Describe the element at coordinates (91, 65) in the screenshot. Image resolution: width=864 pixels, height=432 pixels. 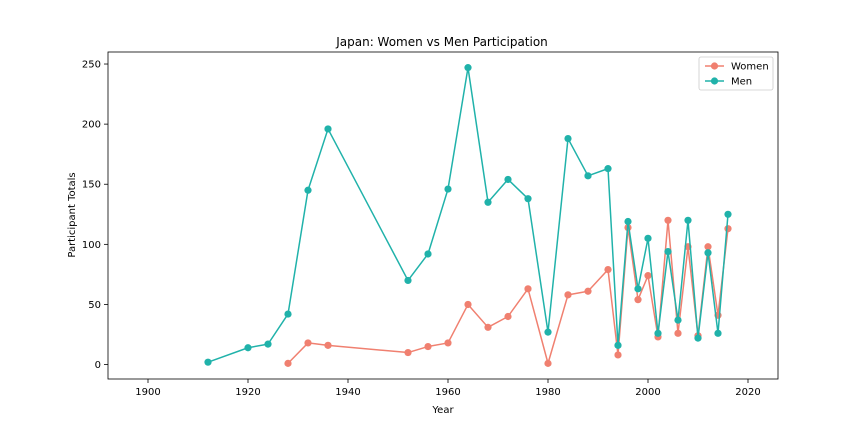
I see `y-tick-label: 250` at that location.